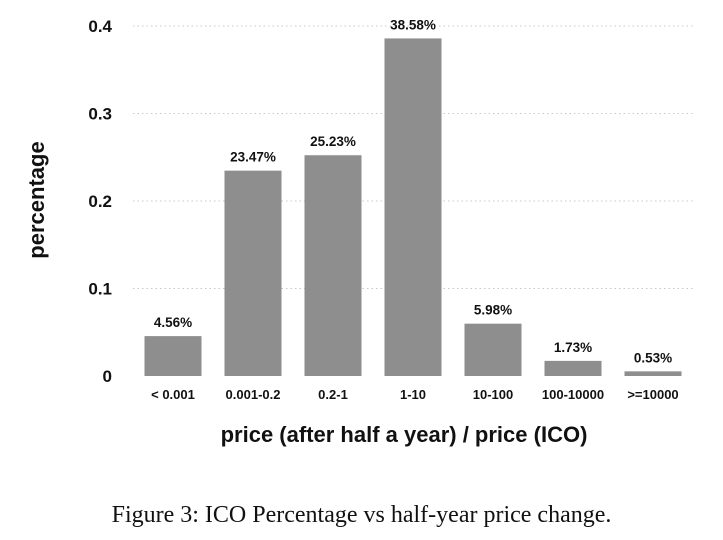  Describe the element at coordinates (573, 394) in the screenshot. I see `x-tick-label: 100-10000` at that location.